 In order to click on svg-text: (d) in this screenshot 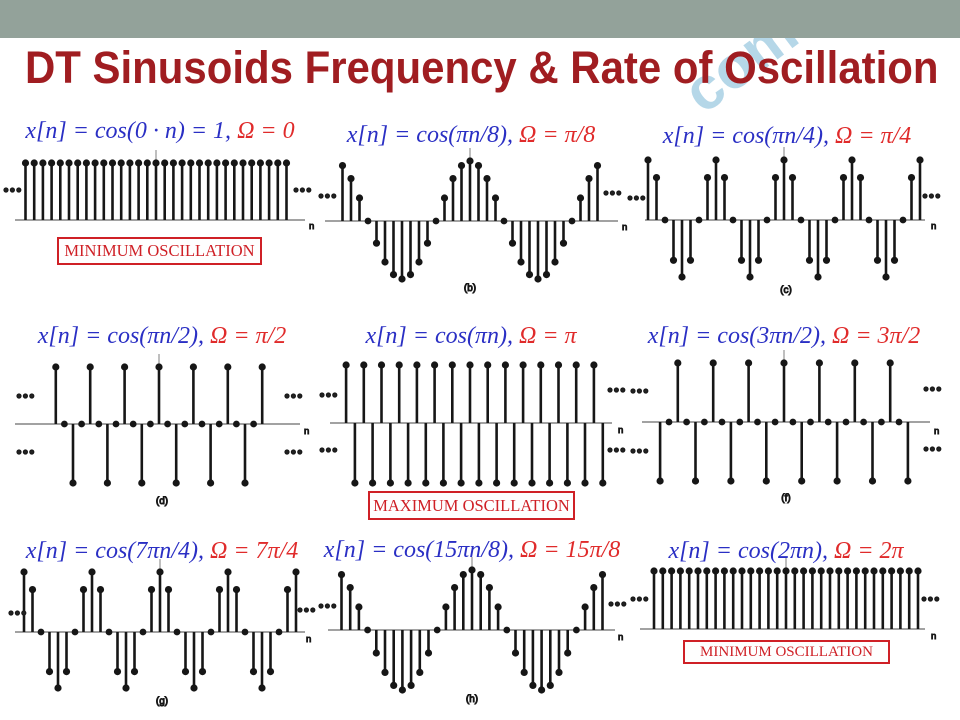, I will do `click(162, 501)`.